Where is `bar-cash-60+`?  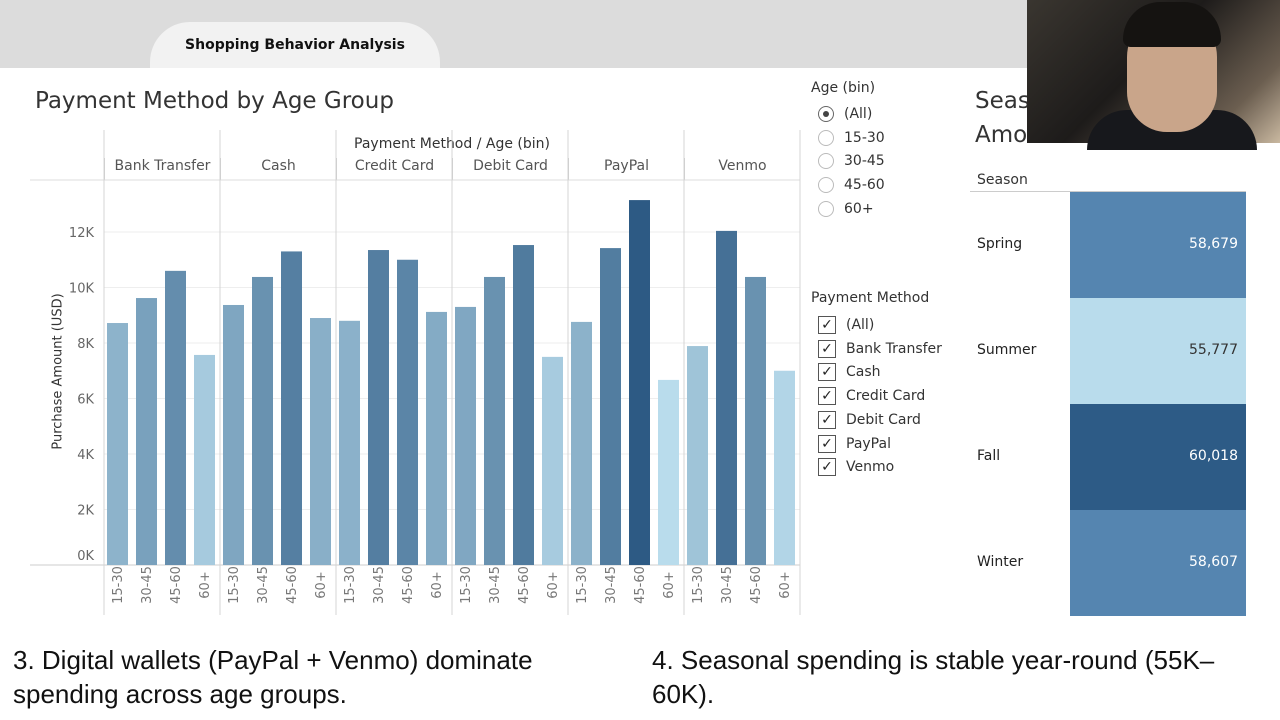 bar-cash-60+ is located at coordinates (320, 441).